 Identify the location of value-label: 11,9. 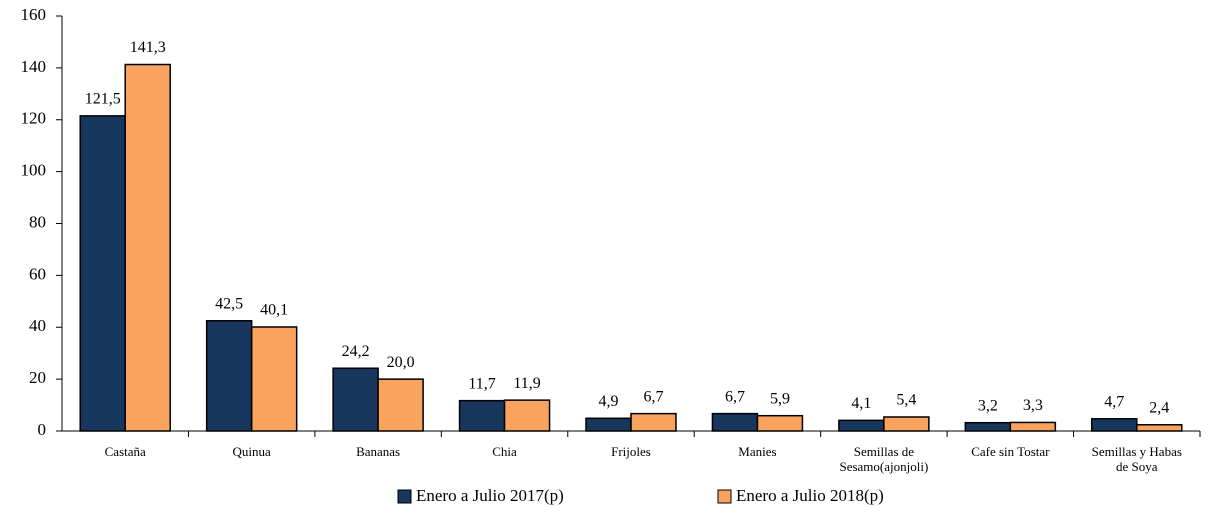
(526, 383).